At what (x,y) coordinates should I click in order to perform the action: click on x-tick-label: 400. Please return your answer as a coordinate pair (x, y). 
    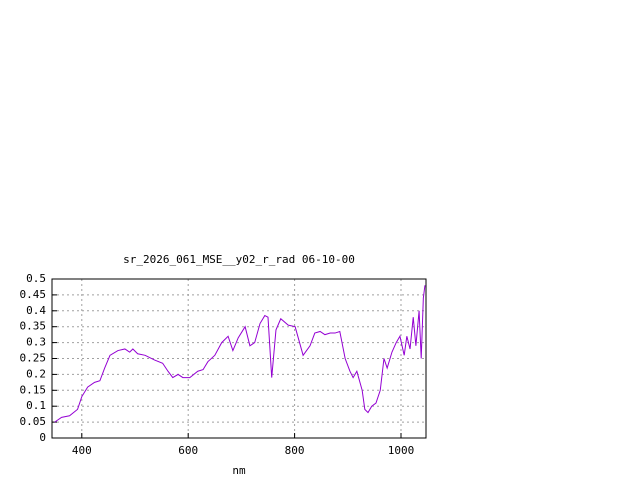
    Looking at the image, I should click on (82, 450).